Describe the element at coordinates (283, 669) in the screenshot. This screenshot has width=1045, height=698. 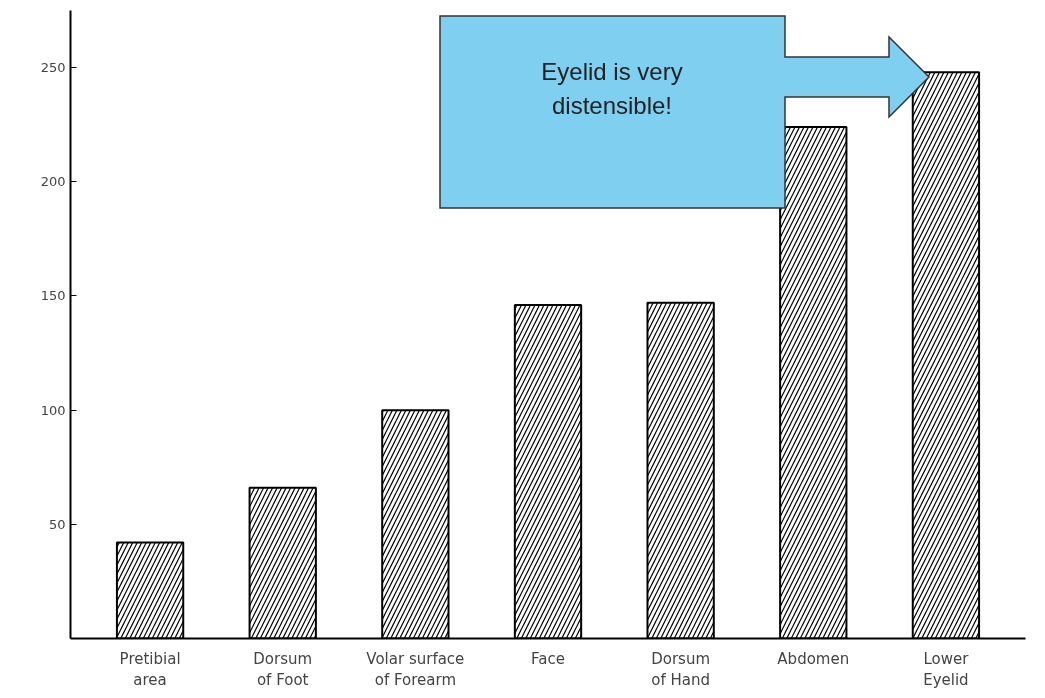
I see `x-tick-label: Dorsum of Foot` at that location.